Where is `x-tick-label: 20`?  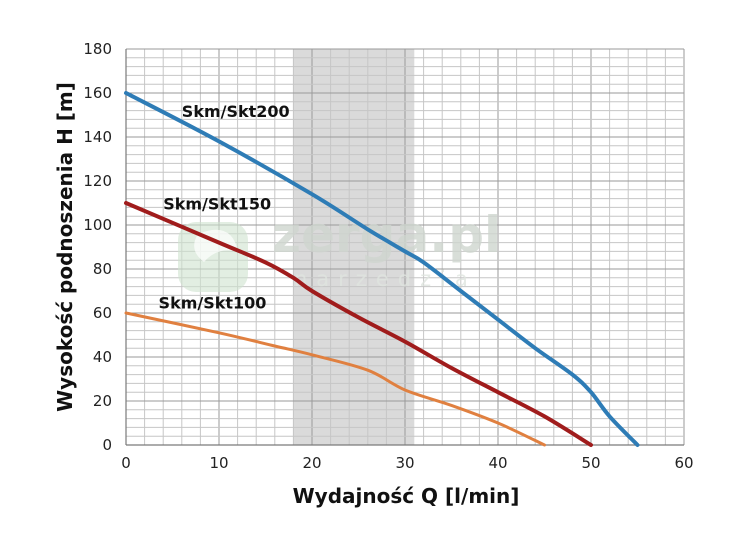 x-tick-label: 20 is located at coordinates (311, 463).